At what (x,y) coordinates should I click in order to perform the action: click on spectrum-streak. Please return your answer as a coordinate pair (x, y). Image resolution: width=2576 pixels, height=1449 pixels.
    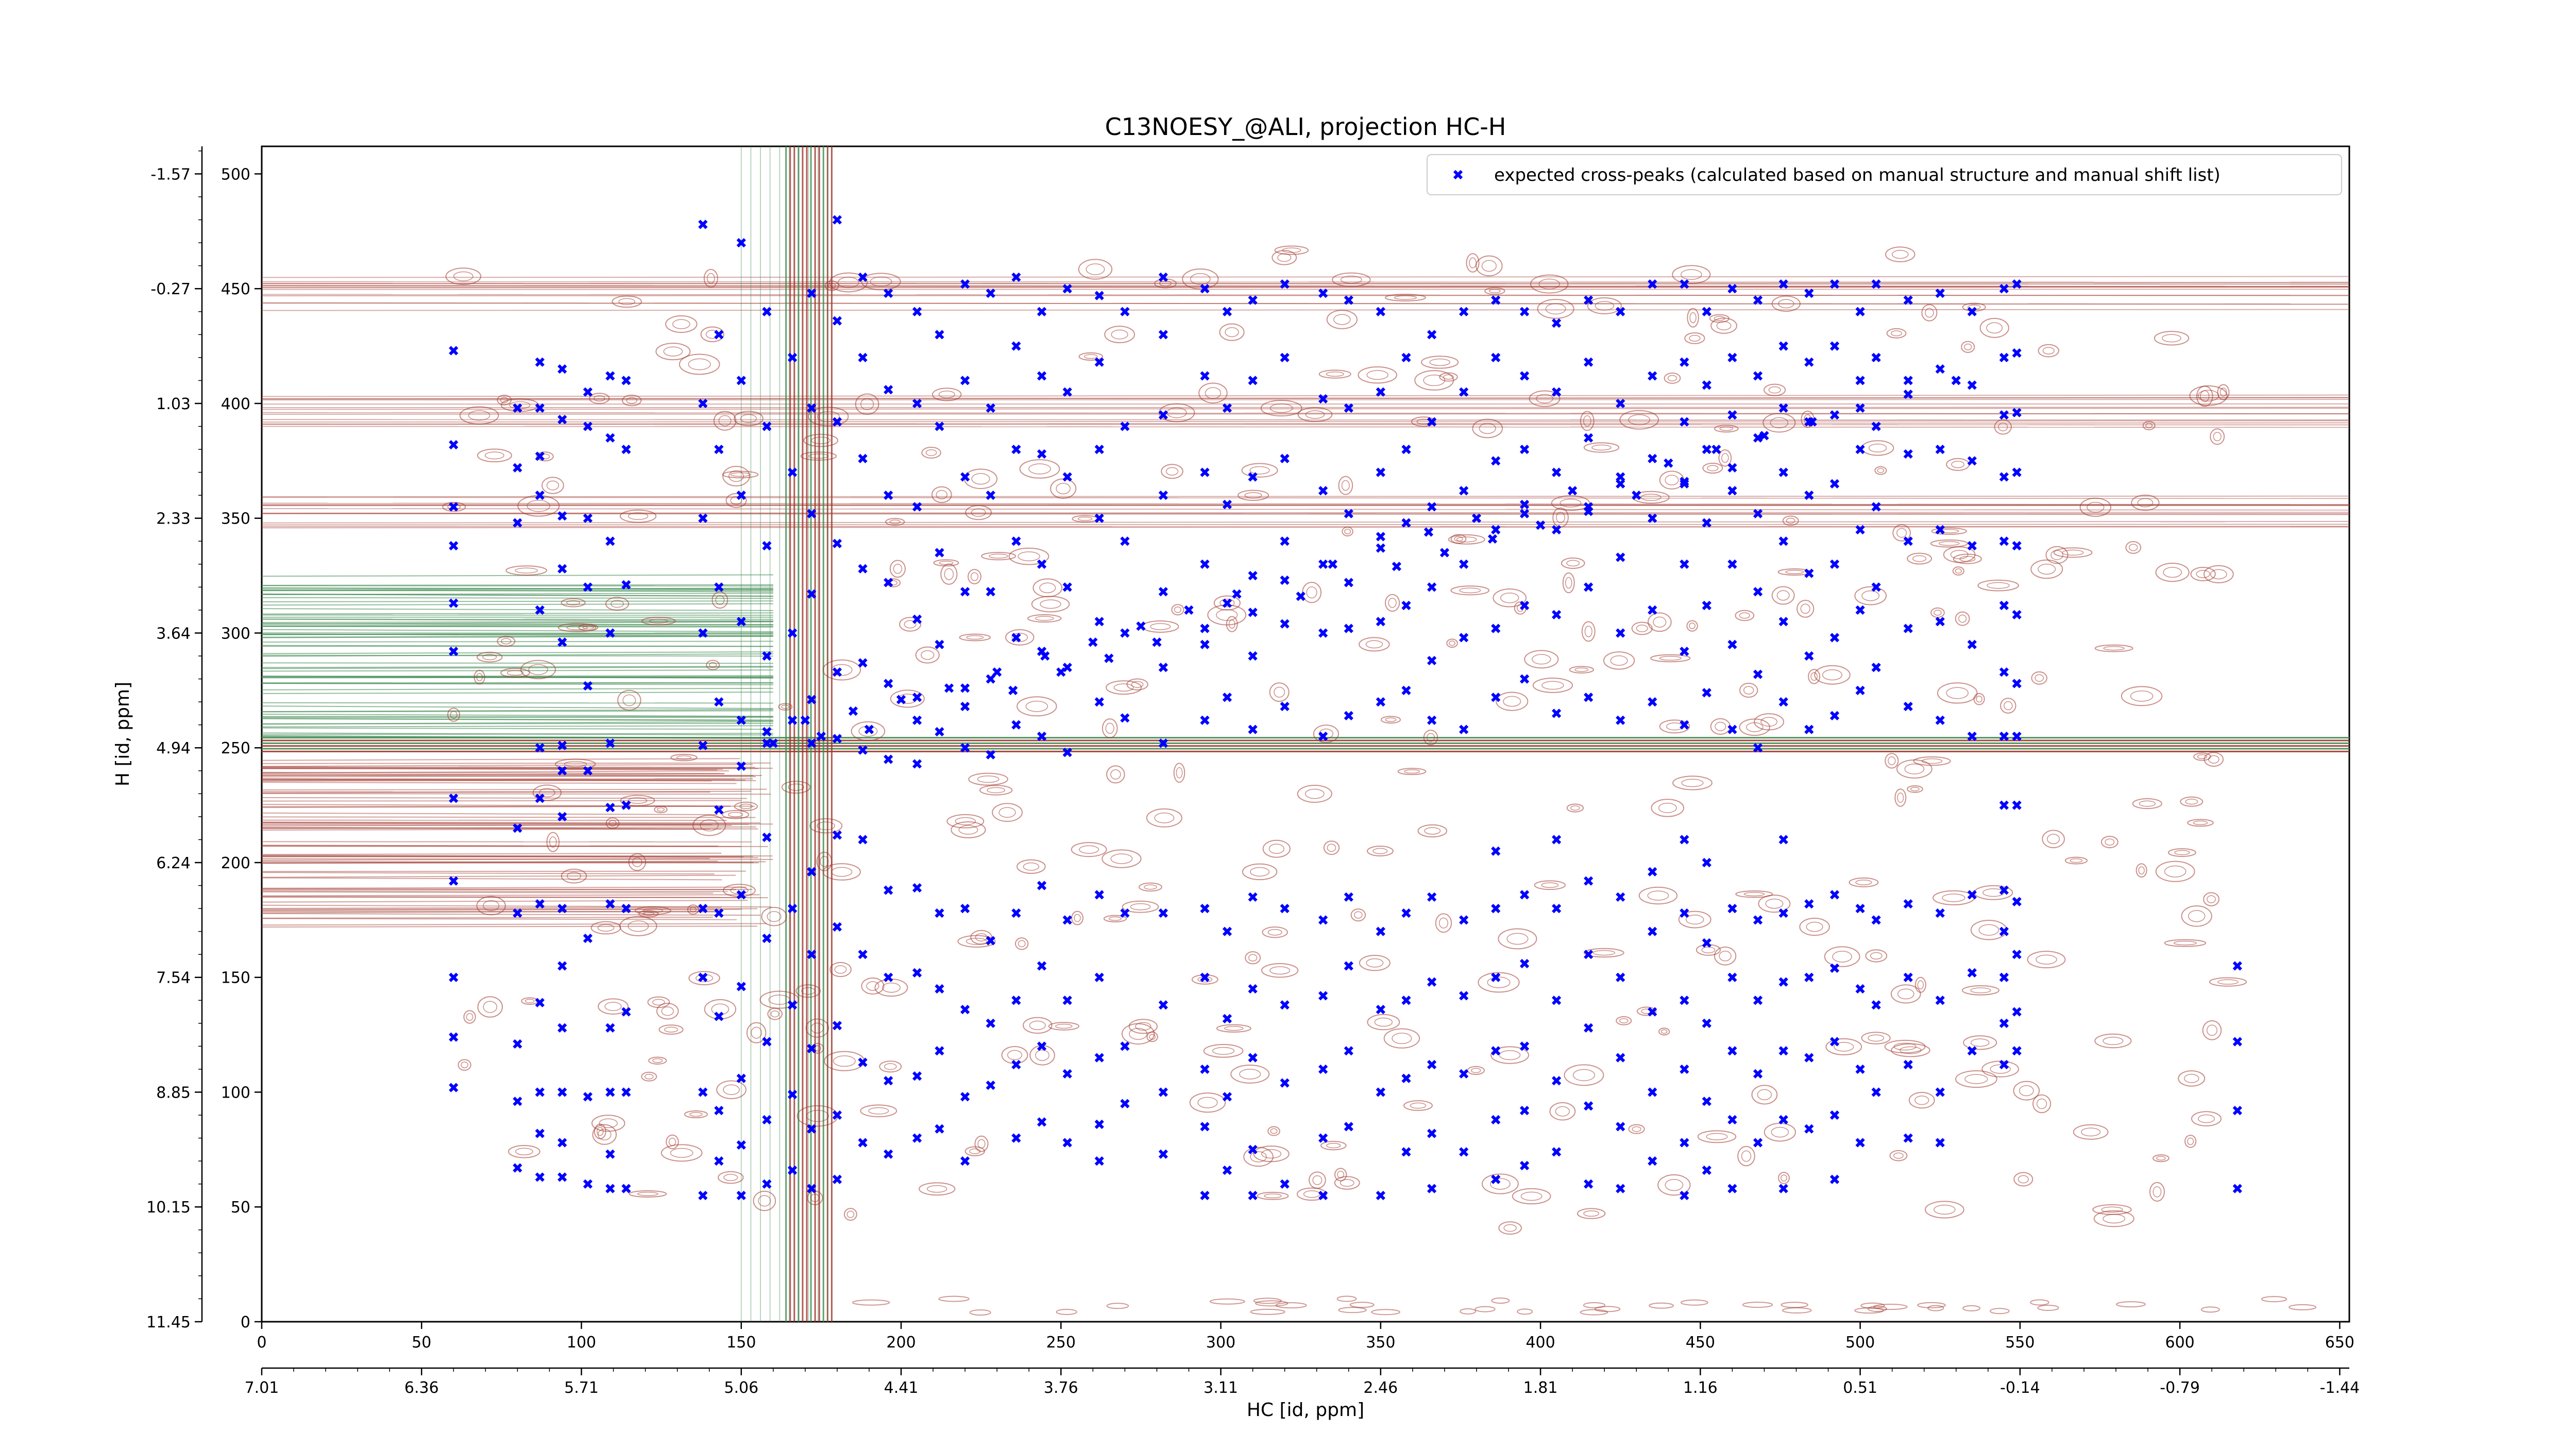
    Looking at the image, I should click on (1305, 310).